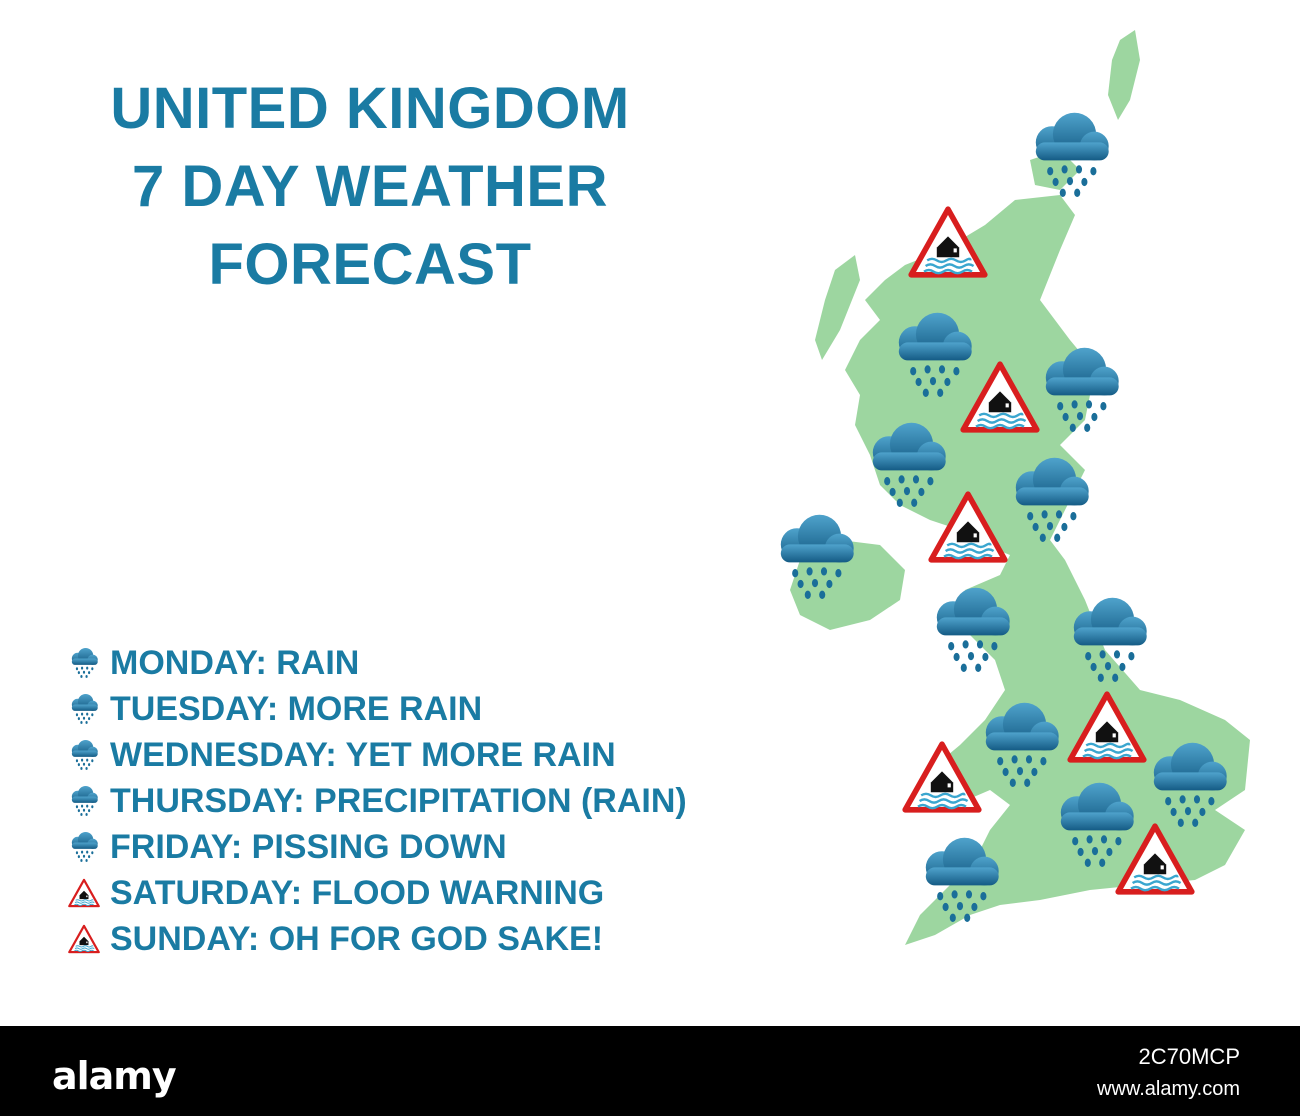 The image size is (1300, 1116). I want to click on forecast-item-wednesday: WEDNESDAY: YET MORE RAIN, so click(377, 755).